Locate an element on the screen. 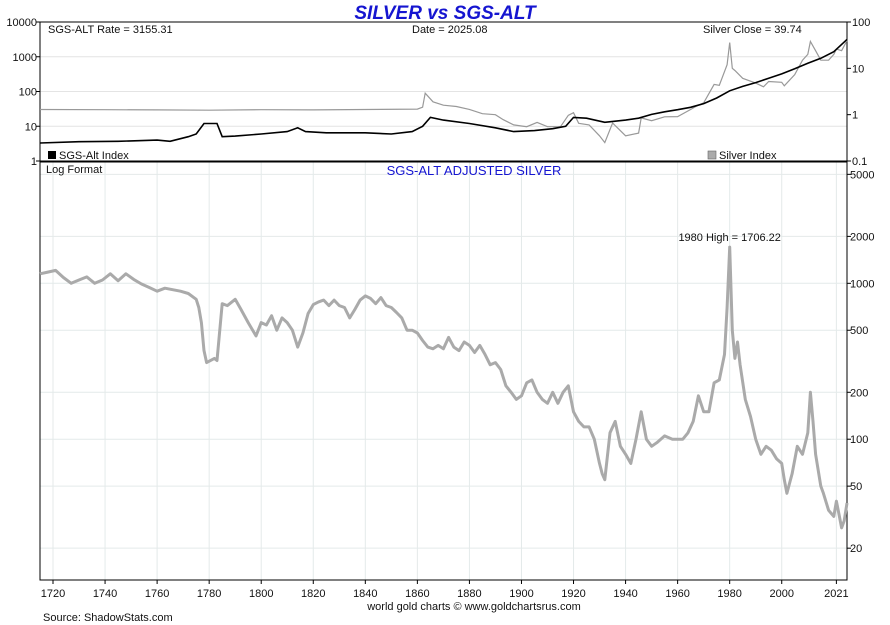 The width and height of the screenshot is (890, 625). sgs-alt-legend-swatch is located at coordinates (52, 155).